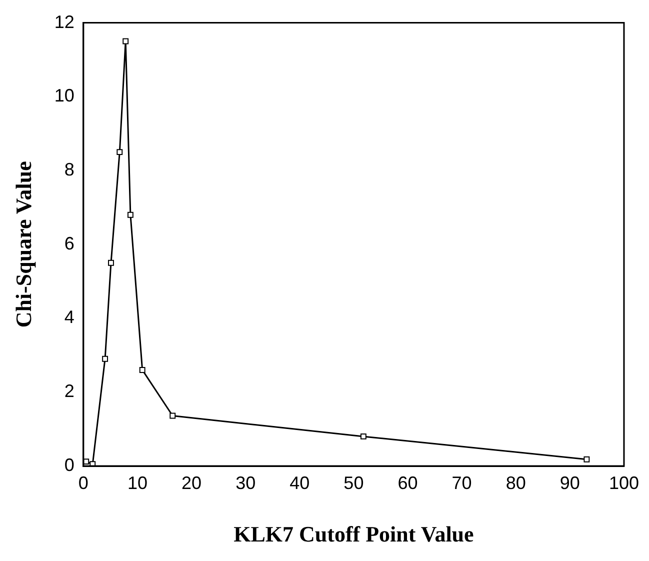 The image size is (649, 561). I want to click on x-tick-label: 20, so click(192, 482).